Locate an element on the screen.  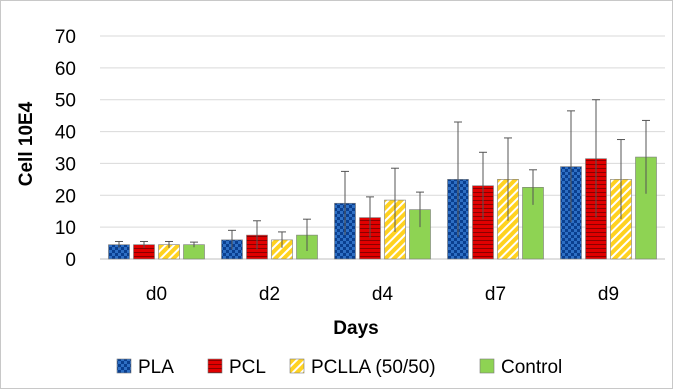
legend-label: PCL is located at coordinates (247, 367).